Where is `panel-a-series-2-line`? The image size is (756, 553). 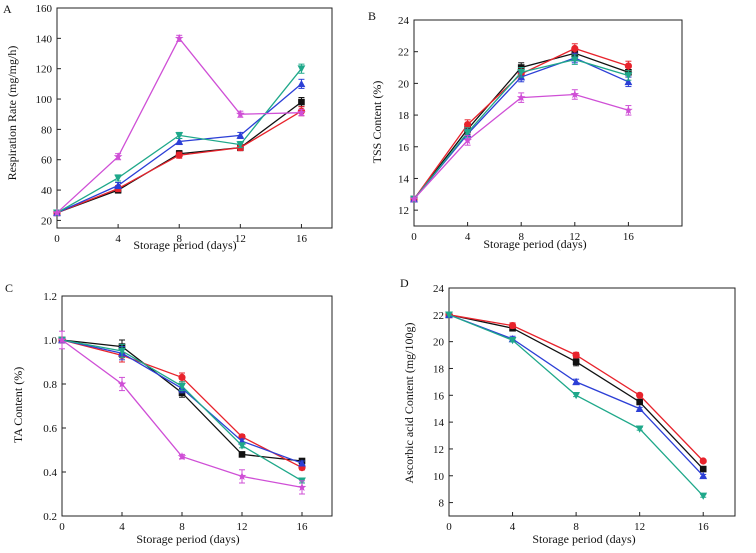 panel-a-series-2-line is located at coordinates (179, 148).